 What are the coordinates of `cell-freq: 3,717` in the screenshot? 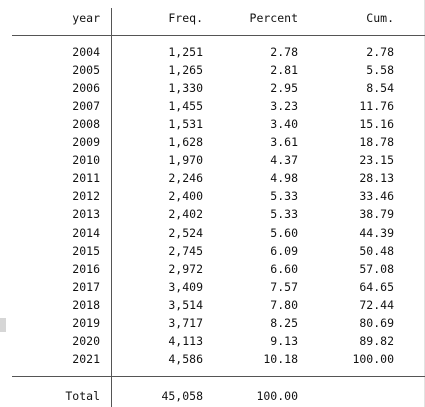 It's located at (185, 323).